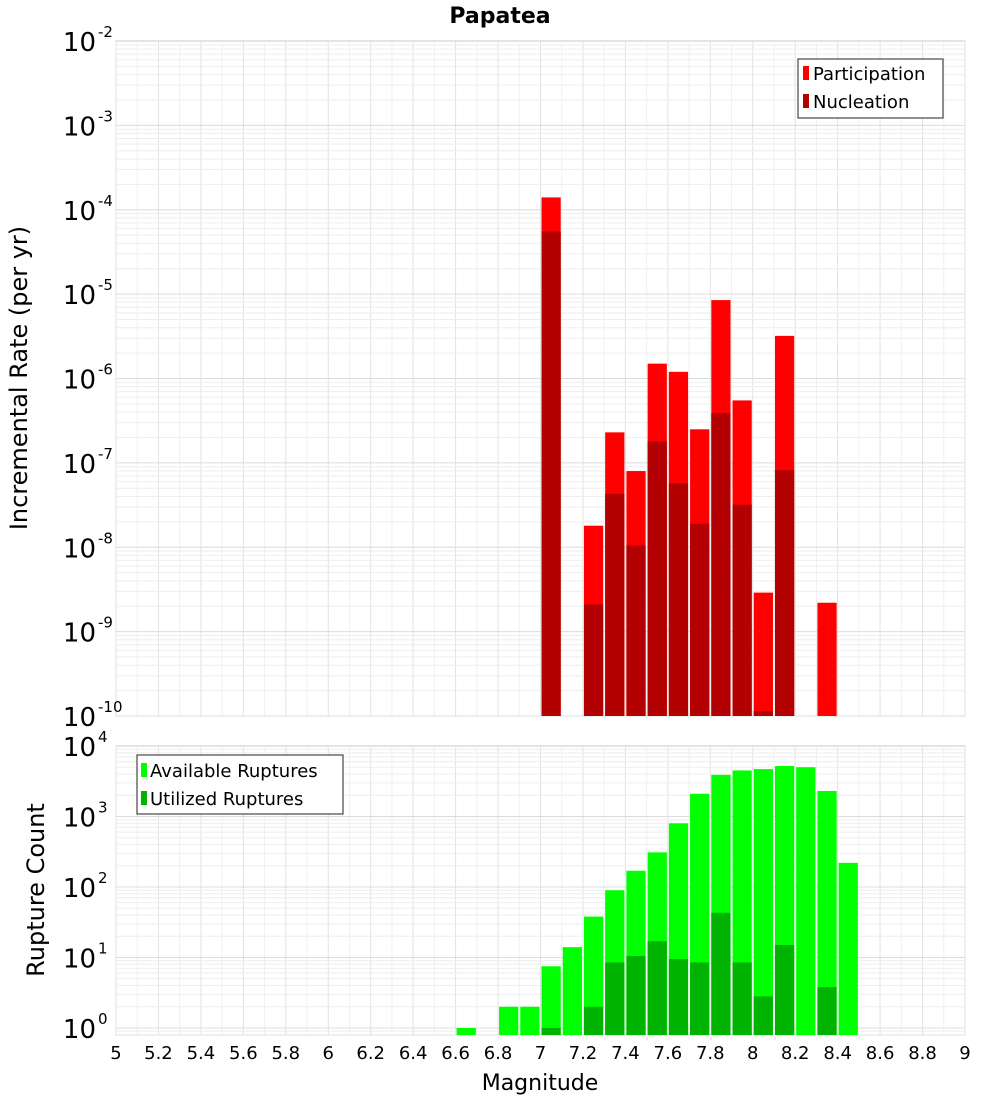 This screenshot has width=1000, height=1100. What do you see at coordinates (103, 737) in the screenshot?
I see `y-tick-exponent: 4` at bounding box center [103, 737].